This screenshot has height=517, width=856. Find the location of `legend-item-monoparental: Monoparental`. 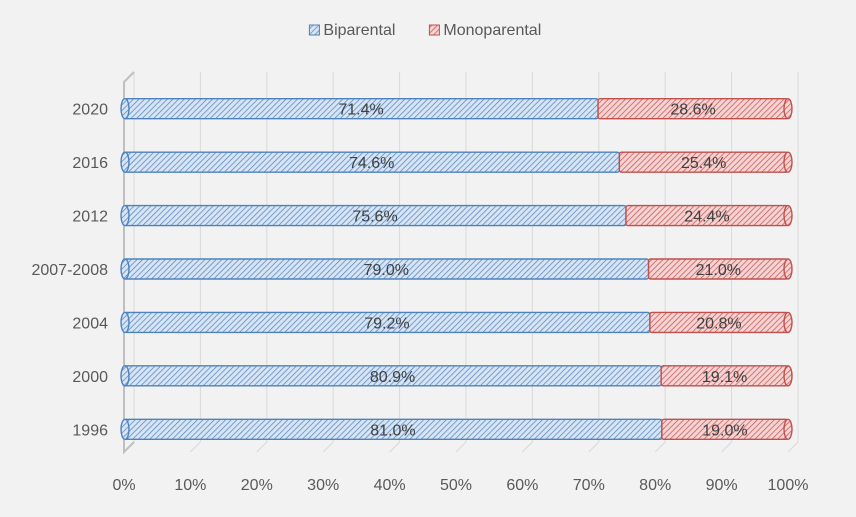

legend-item-monoparental: Monoparental is located at coordinates (484, 30).